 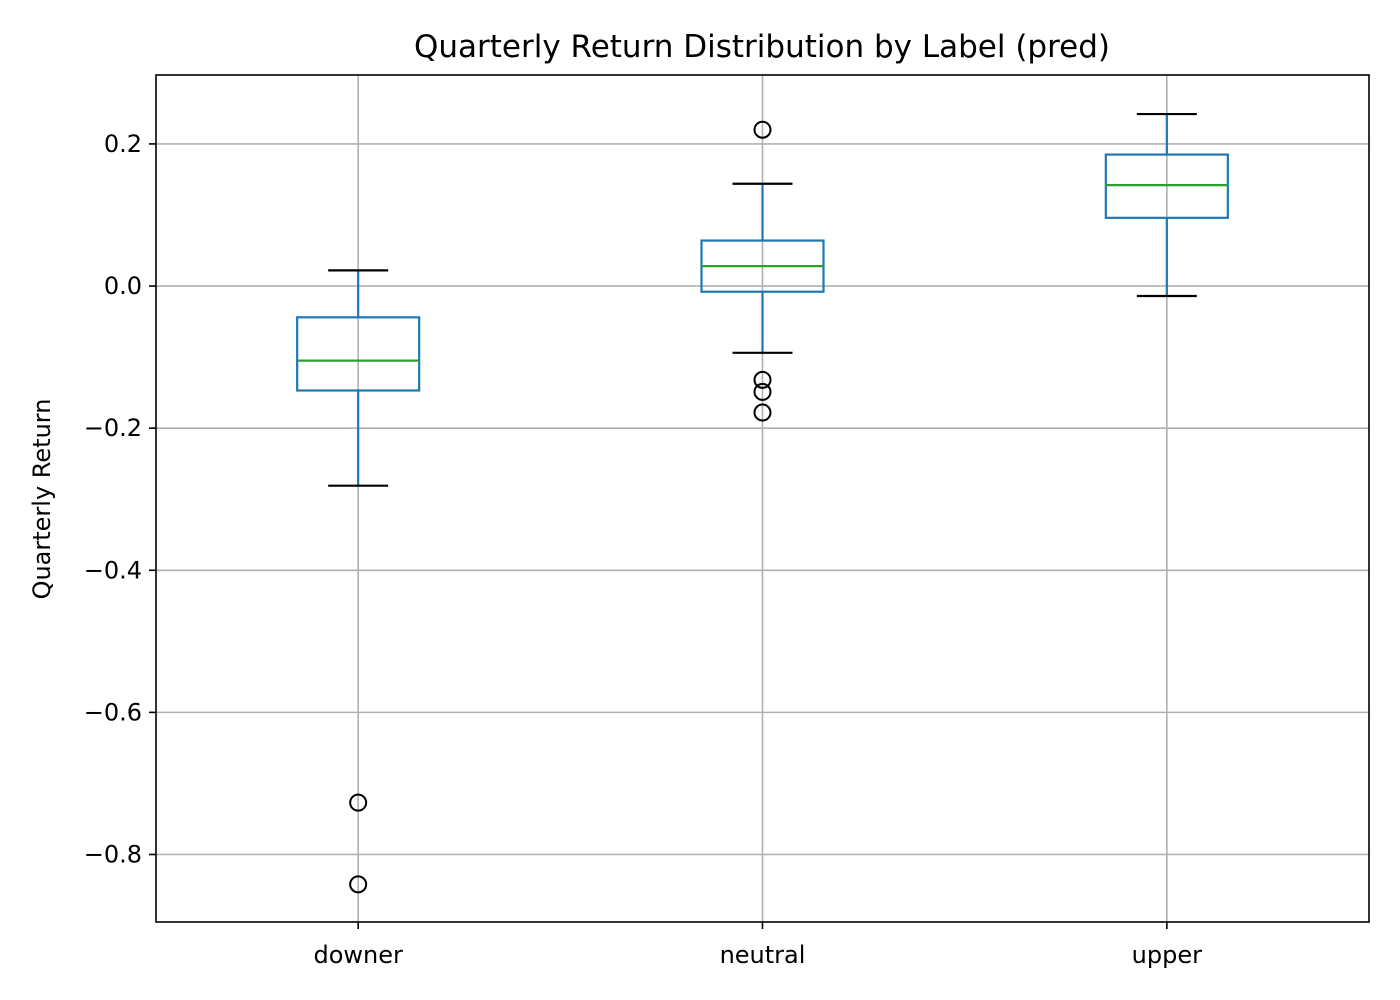 What do you see at coordinates (113, 570) in the screenshot?
I see `y-tick-label: −0.4` at bounding box center [113, 570].